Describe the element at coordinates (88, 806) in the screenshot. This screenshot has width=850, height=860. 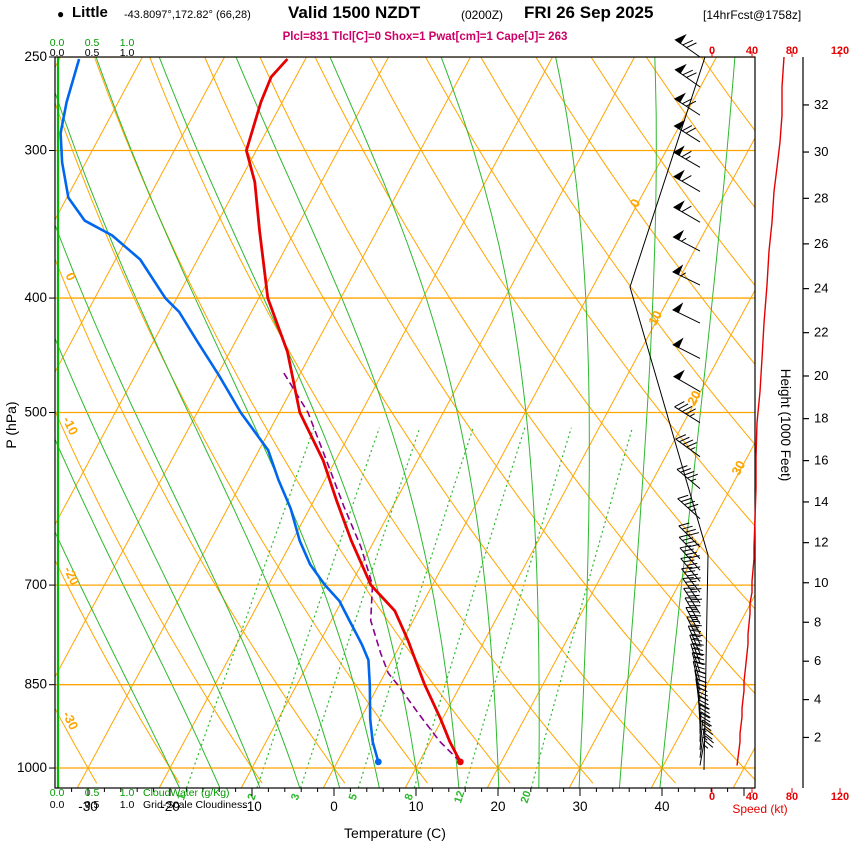
I see `temperature-tick-label: -30` at that location.